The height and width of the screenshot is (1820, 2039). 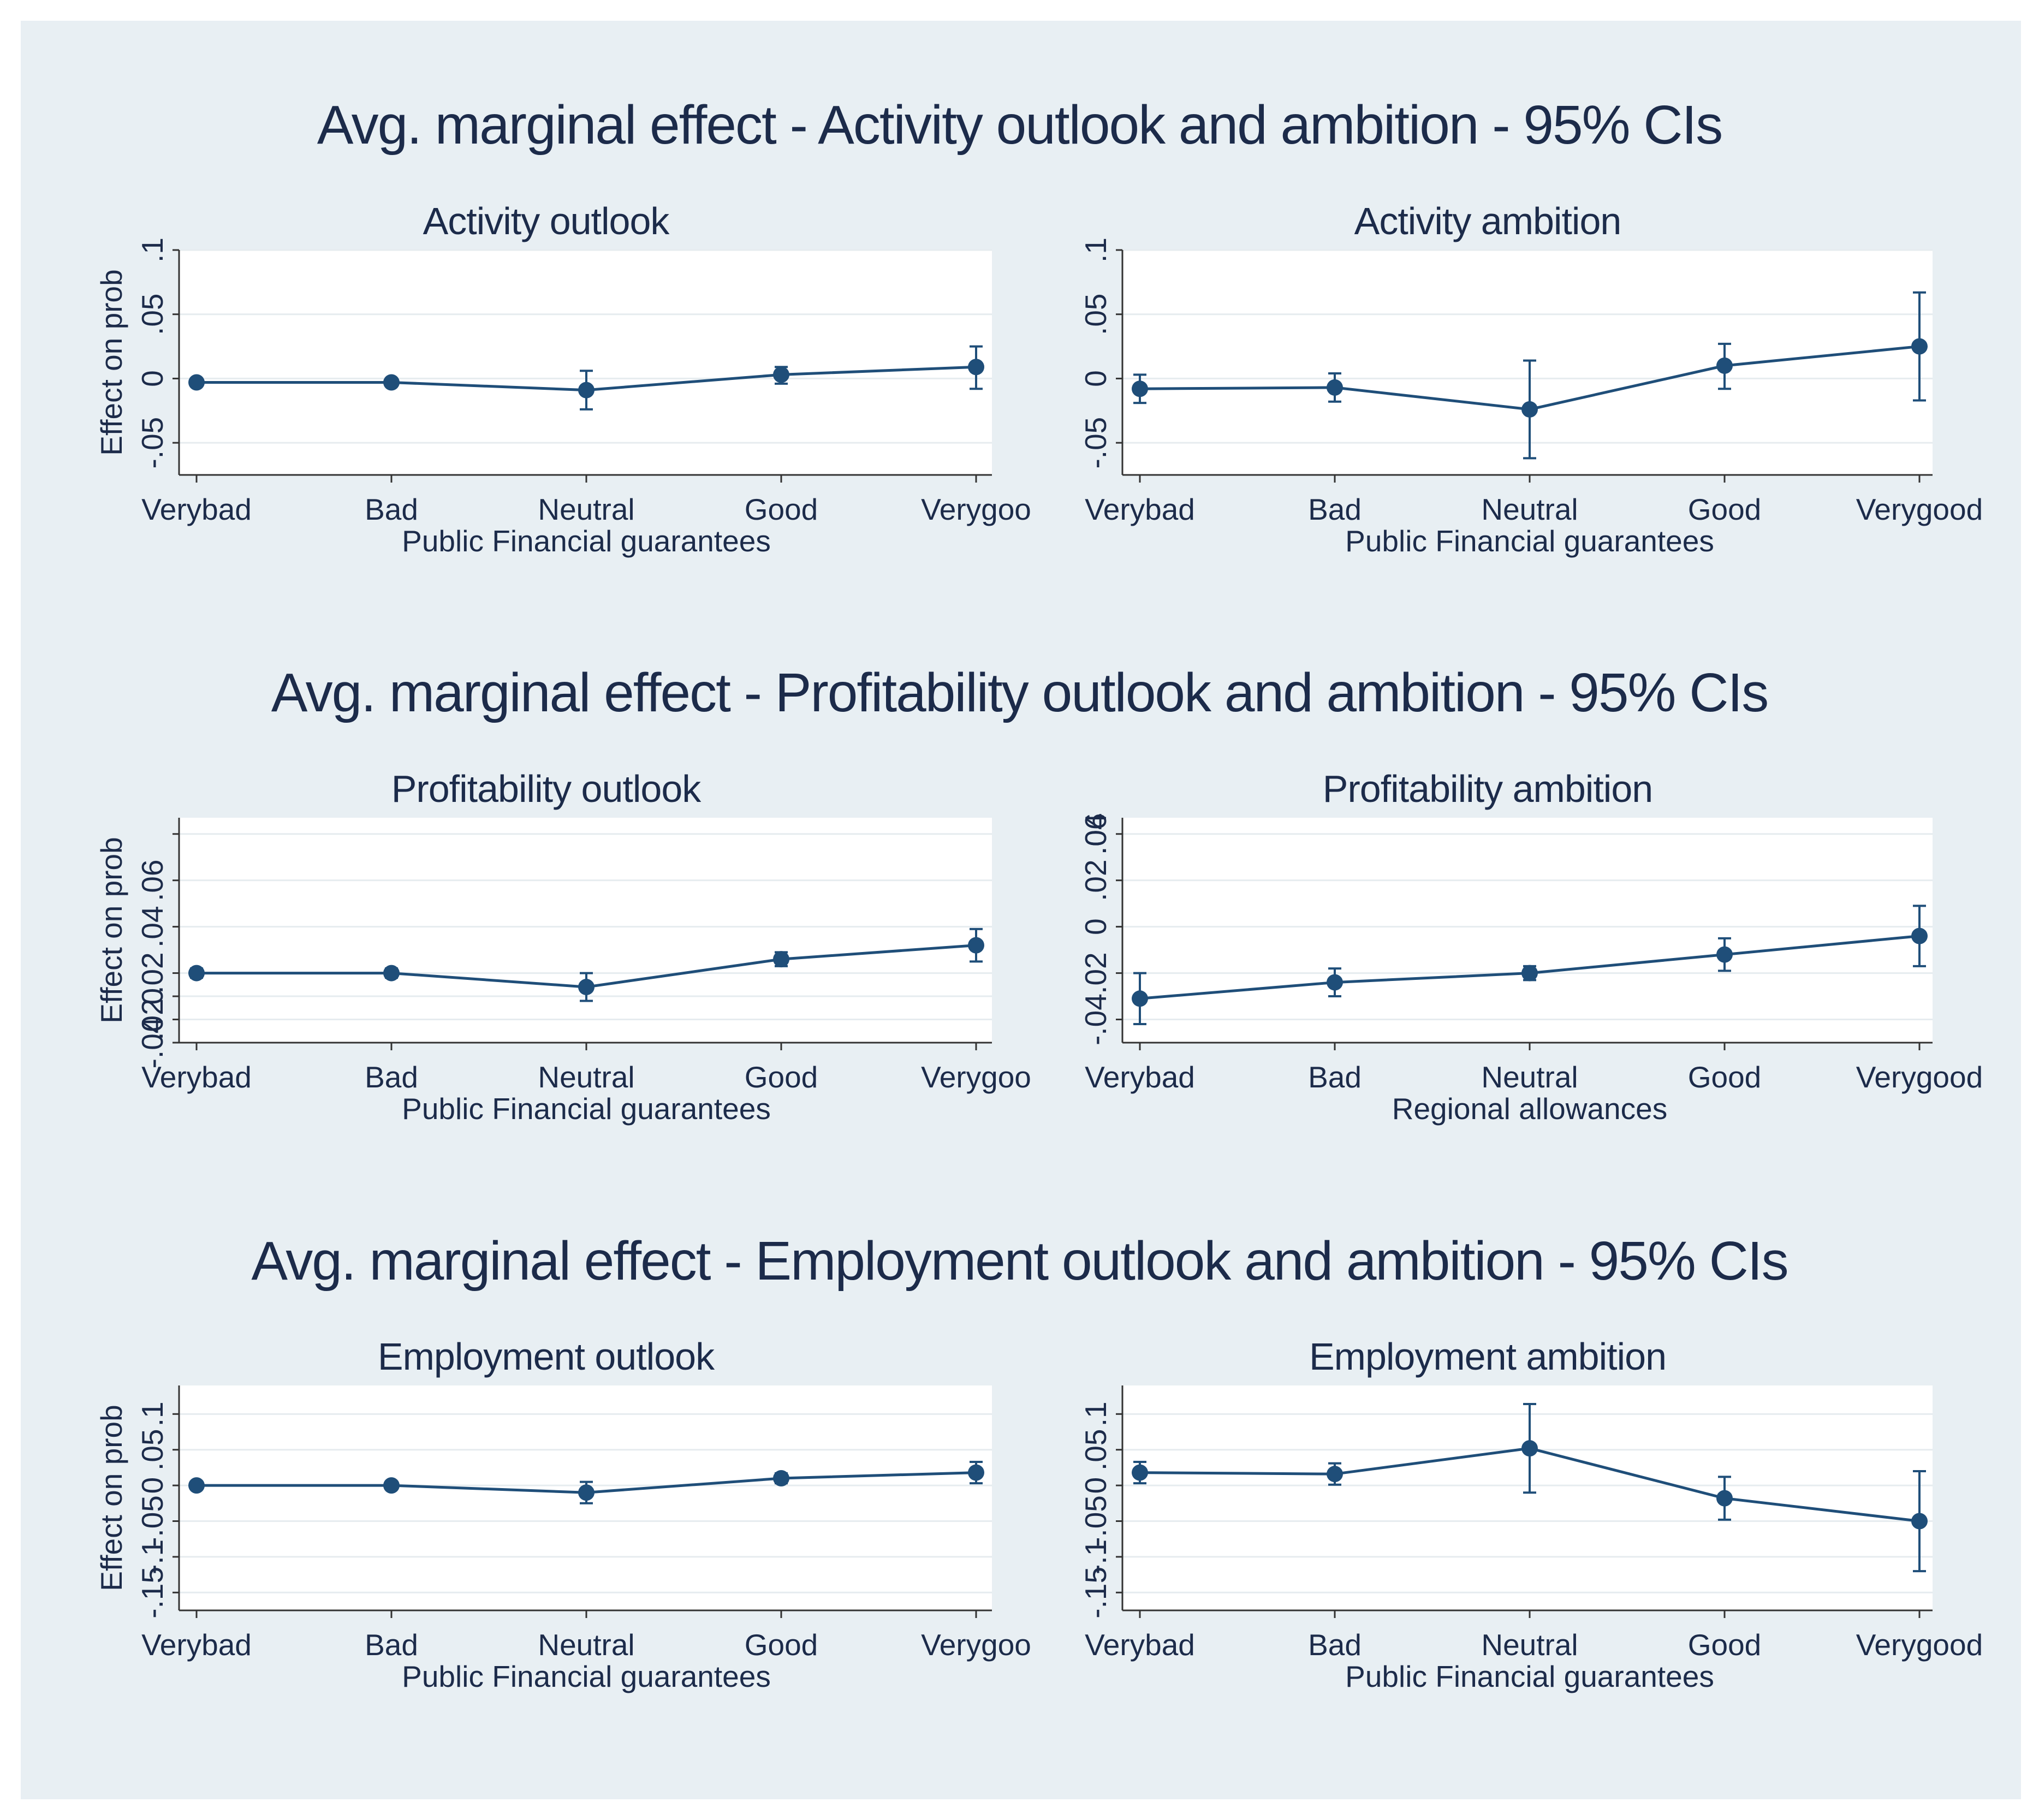 What do you see at coordinates (586, 541) in the screenshot?
I see `activity-outlook-x-axis-title: Public Financial guarantees` at bounding box center [586, 541].